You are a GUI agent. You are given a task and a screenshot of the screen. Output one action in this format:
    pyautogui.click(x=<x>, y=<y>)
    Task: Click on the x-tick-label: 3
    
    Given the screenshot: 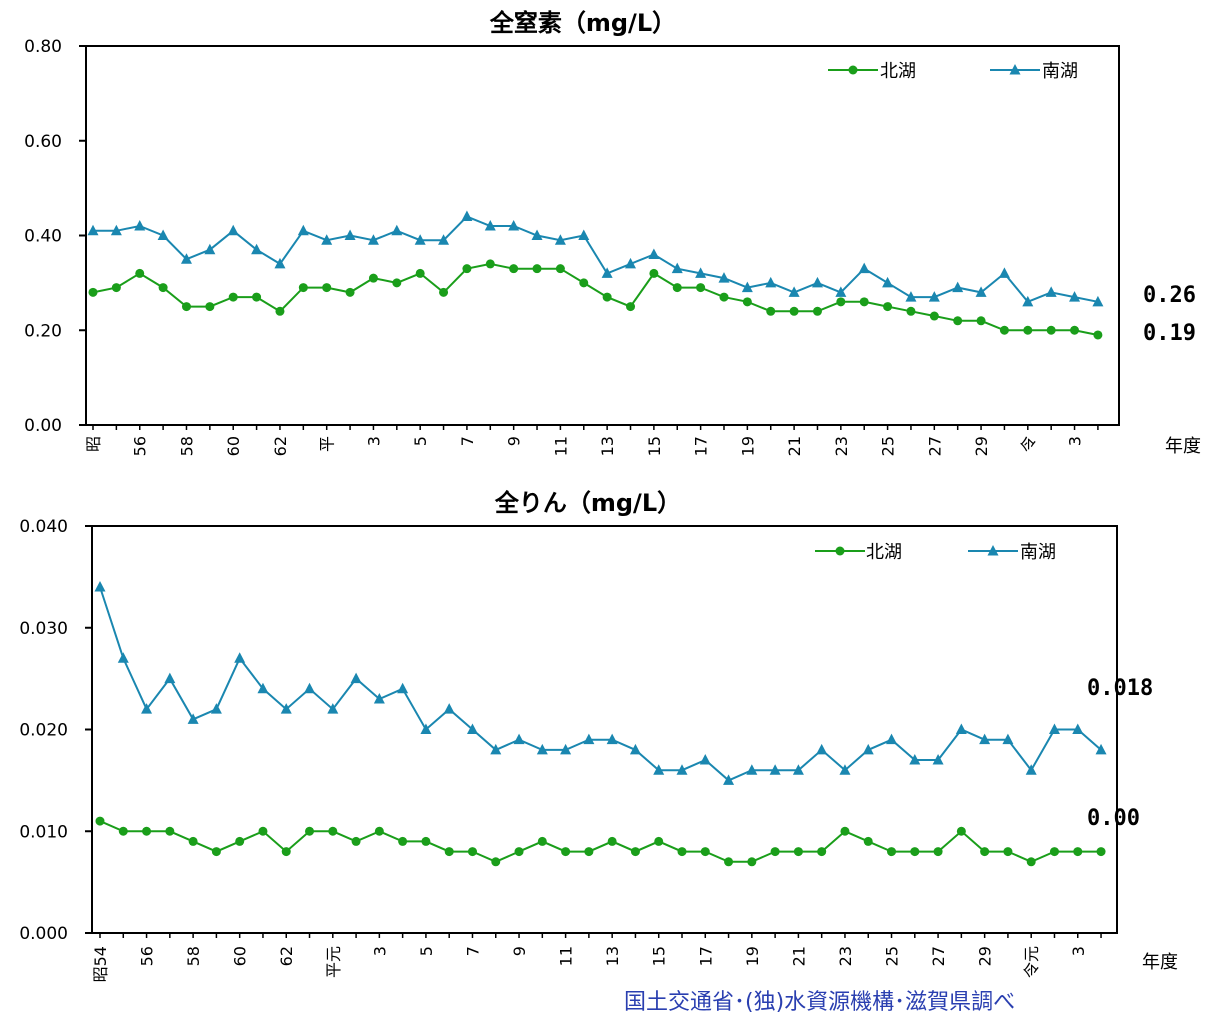 What is the action you would take?
    pyautogui.click(x=1078, y=951)
    